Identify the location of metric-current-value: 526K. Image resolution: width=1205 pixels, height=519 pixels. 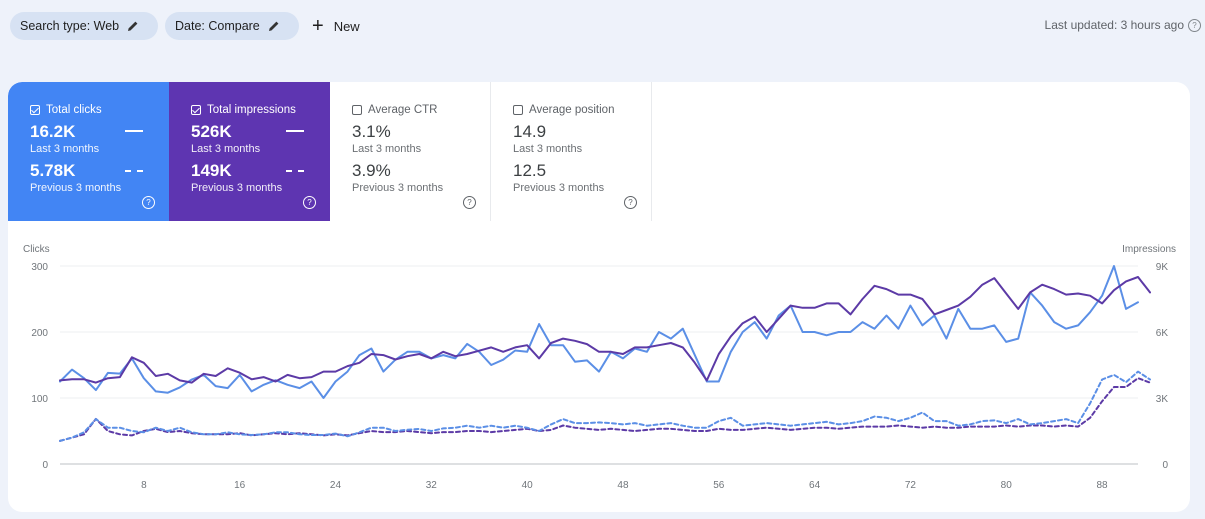
(211, 131).